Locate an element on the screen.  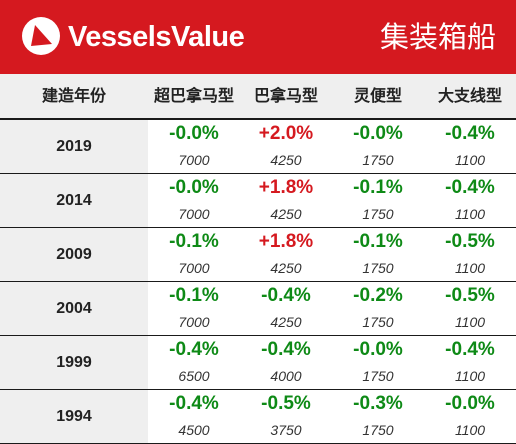
table-row: 2004 -0.1% 7000 -0.4% 4250 -0.2% 1750 -0.5% 1100 is located at coordinates (258, 309).